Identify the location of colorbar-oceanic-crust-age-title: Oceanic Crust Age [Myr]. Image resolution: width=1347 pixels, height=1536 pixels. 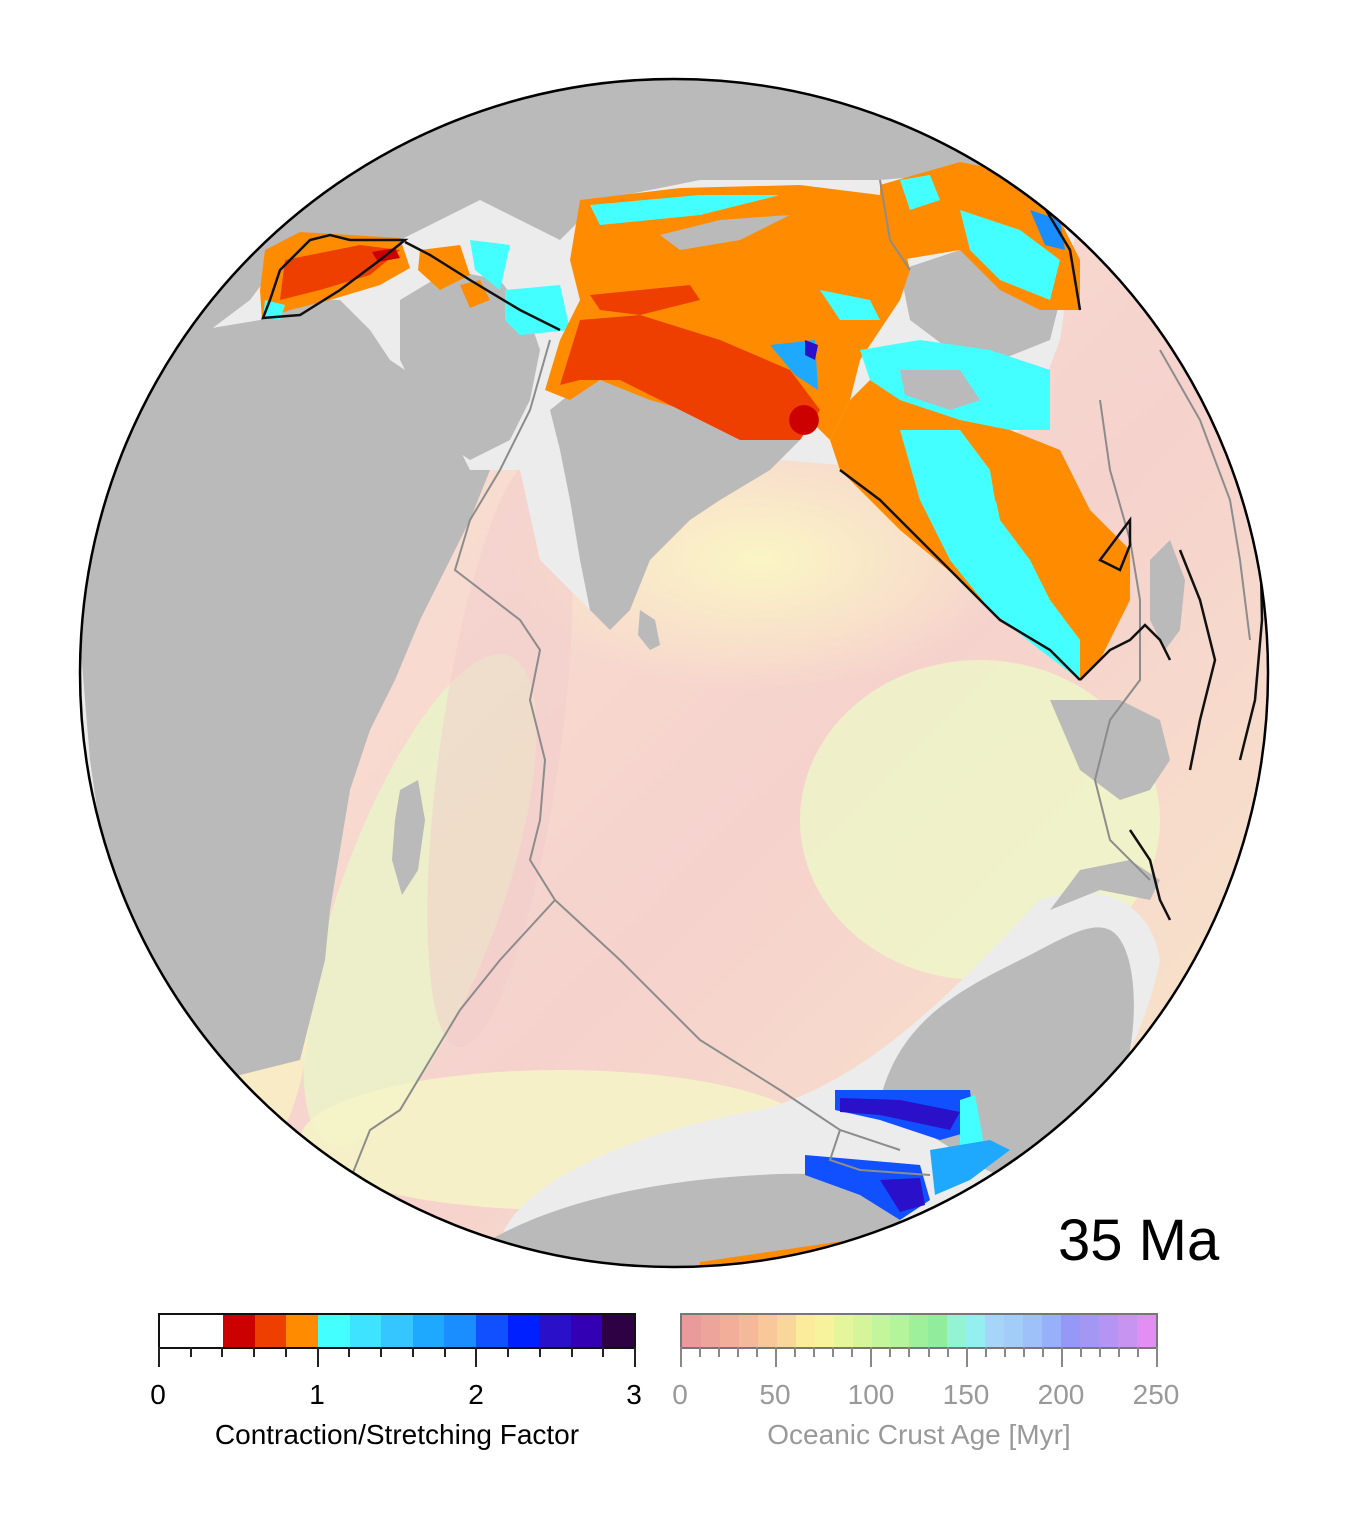
(919, 1434).